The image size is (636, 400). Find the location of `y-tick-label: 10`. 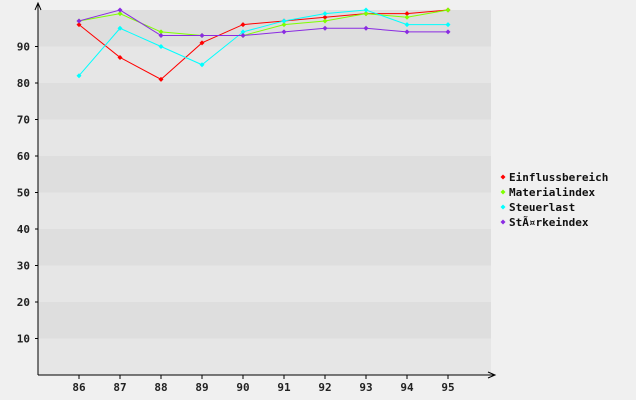

y-tick-label: 10 is located at coordinates (23, 339).